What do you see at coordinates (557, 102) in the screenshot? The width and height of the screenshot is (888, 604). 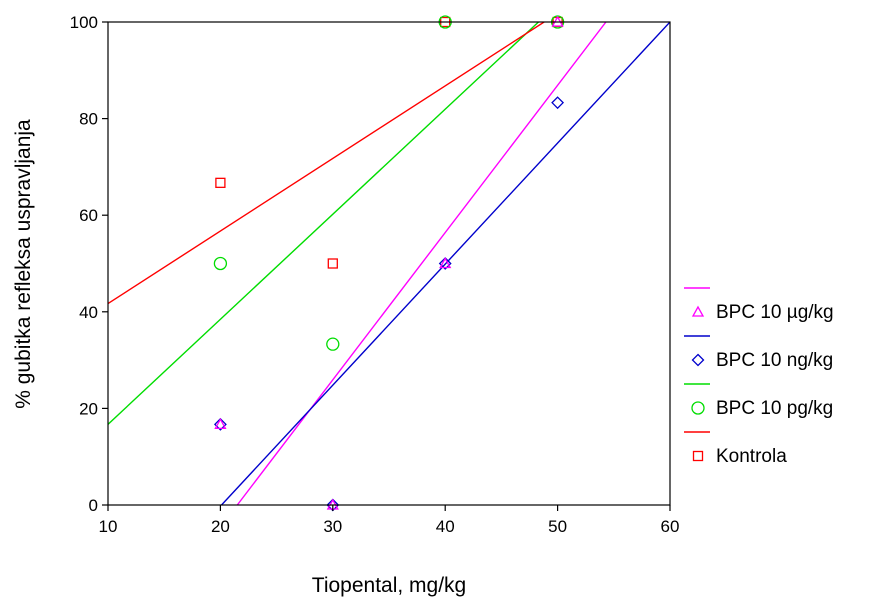 I see `point-bpc-10-ng-kg` at bounding box center [557, 102].